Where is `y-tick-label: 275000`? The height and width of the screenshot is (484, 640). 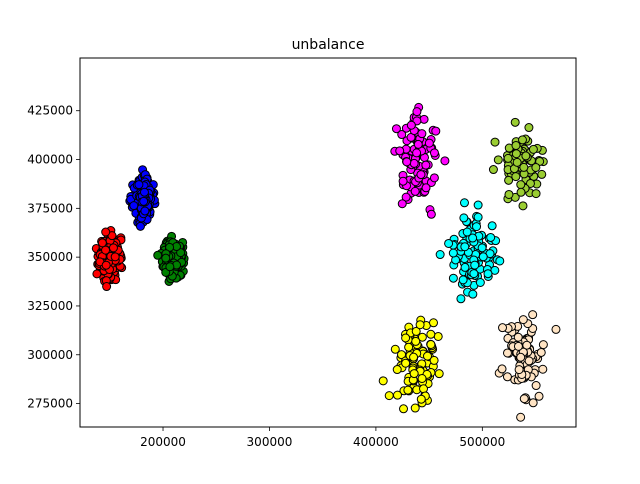 y-tick-label: 275000 is located at coordinates (50, 404).